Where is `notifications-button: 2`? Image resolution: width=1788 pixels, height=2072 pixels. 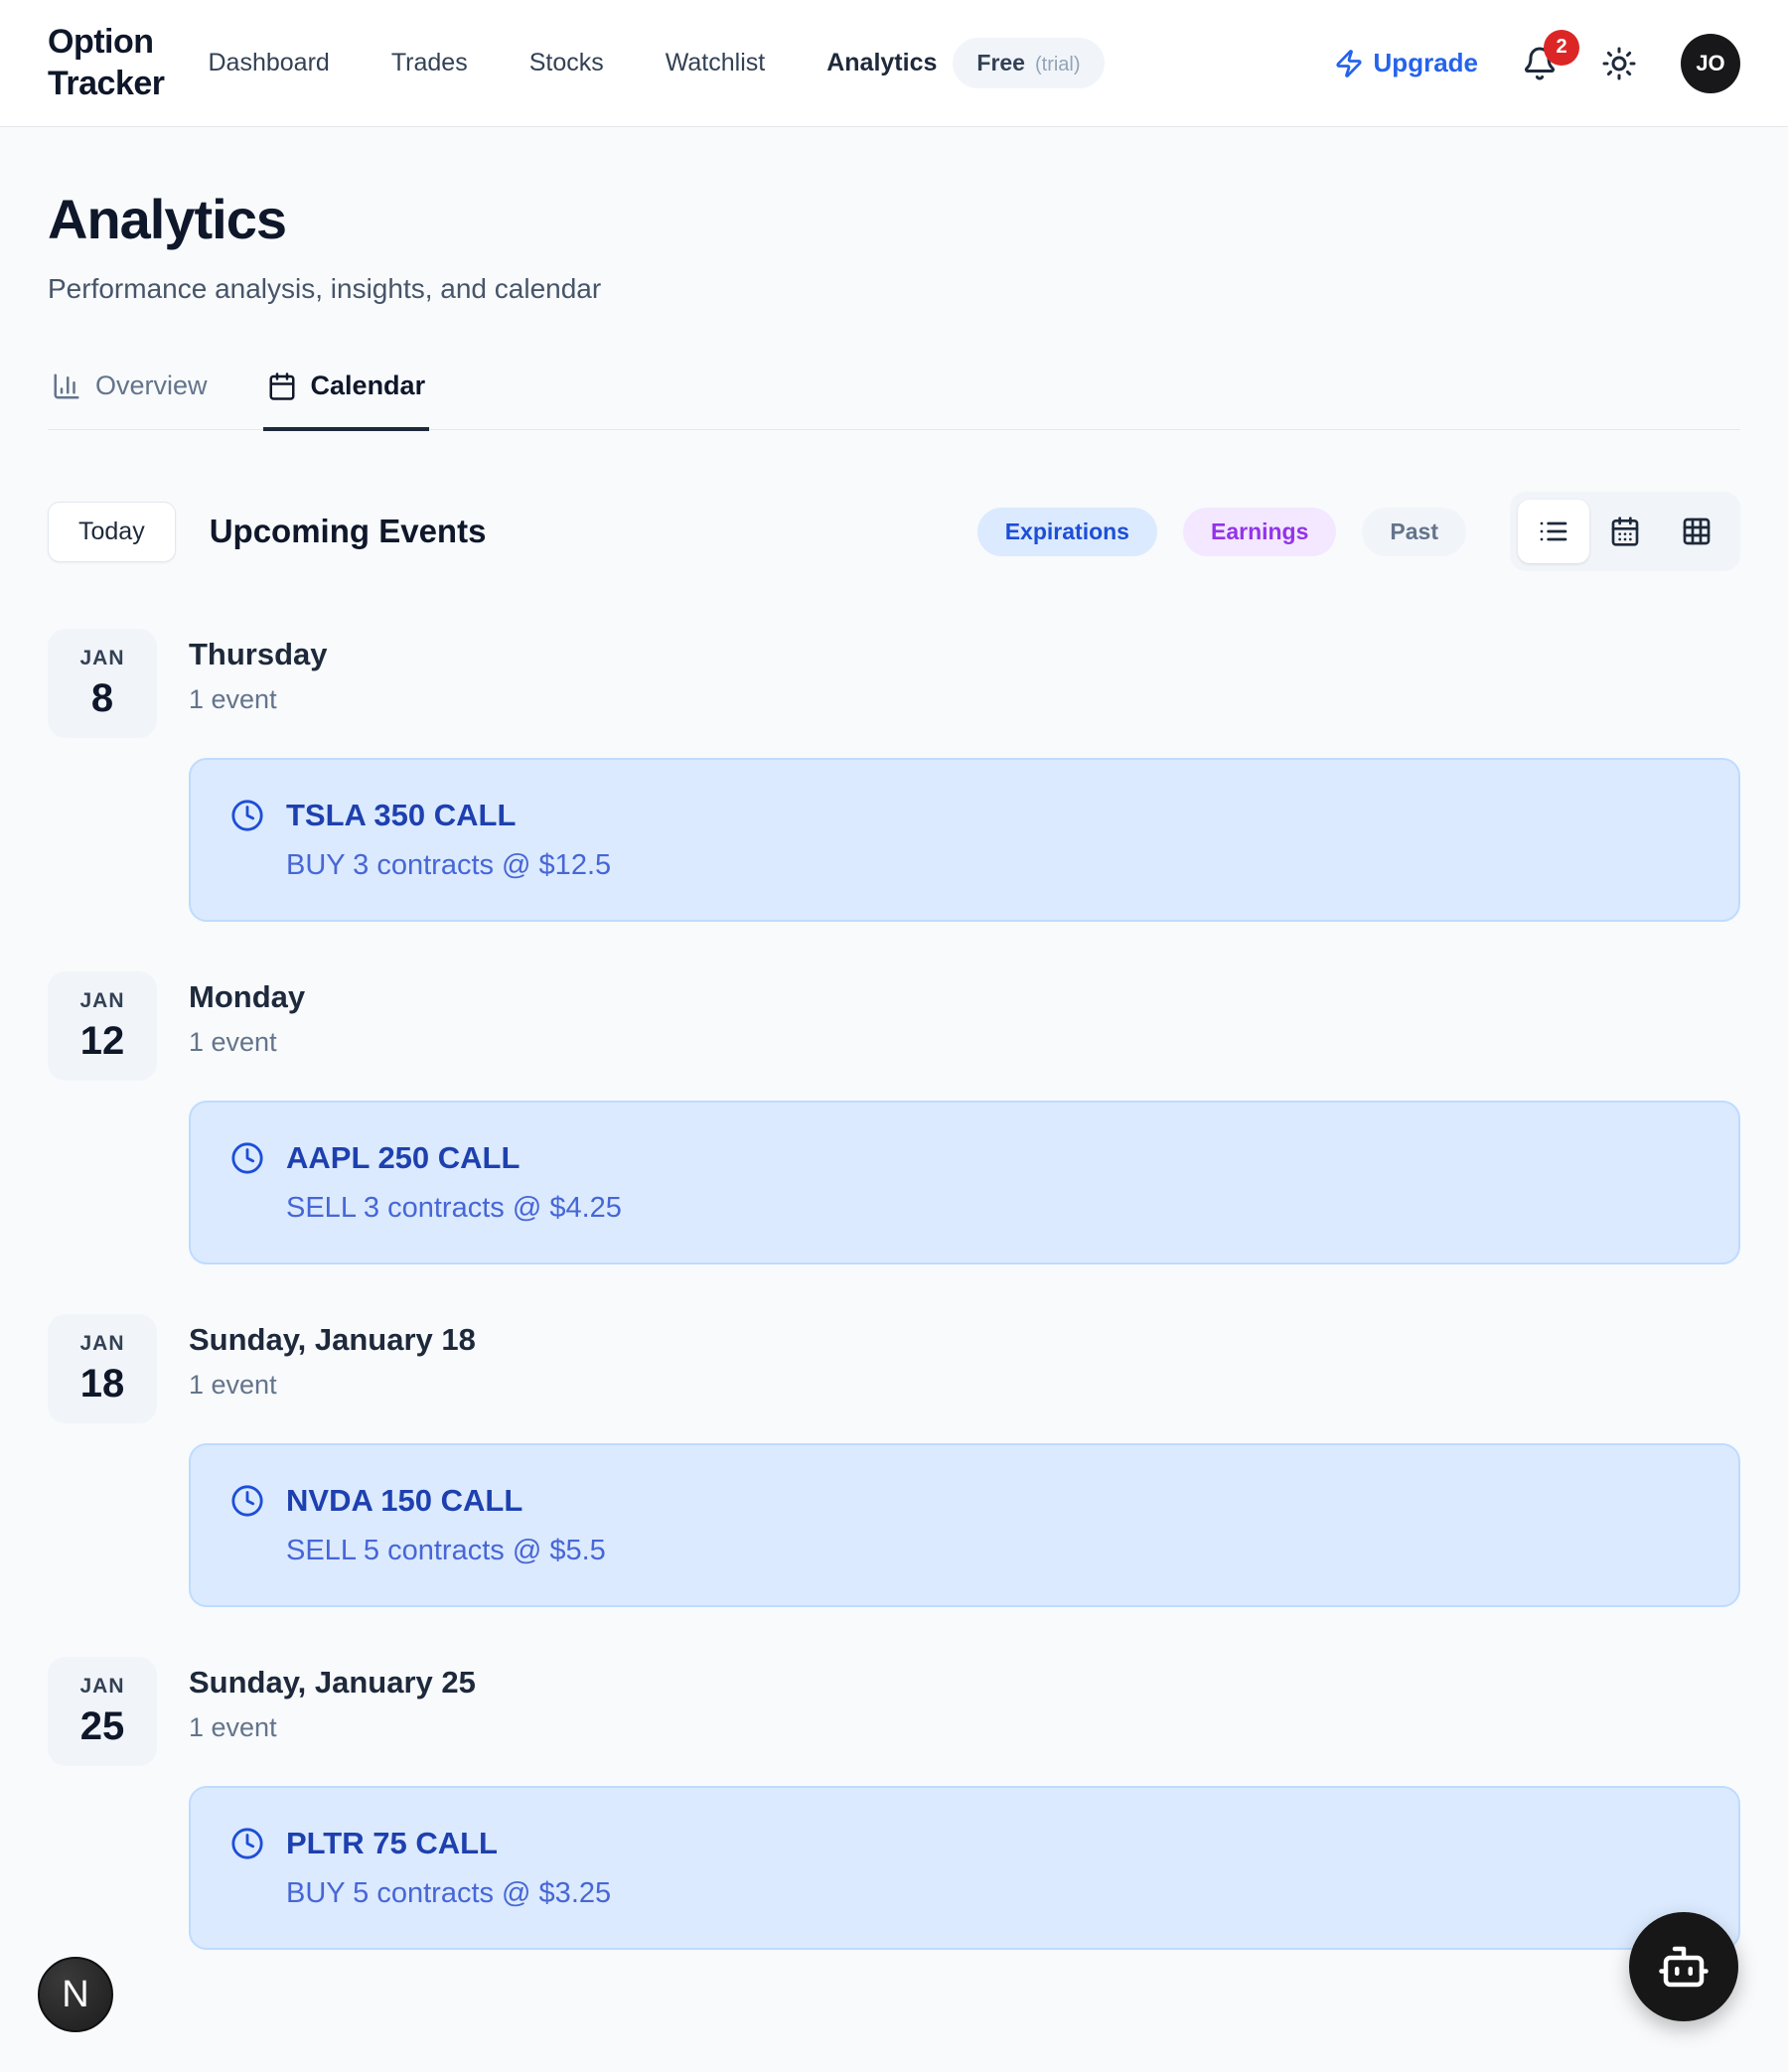
notifications-button: 2 is located at coordinates (1550, 55).